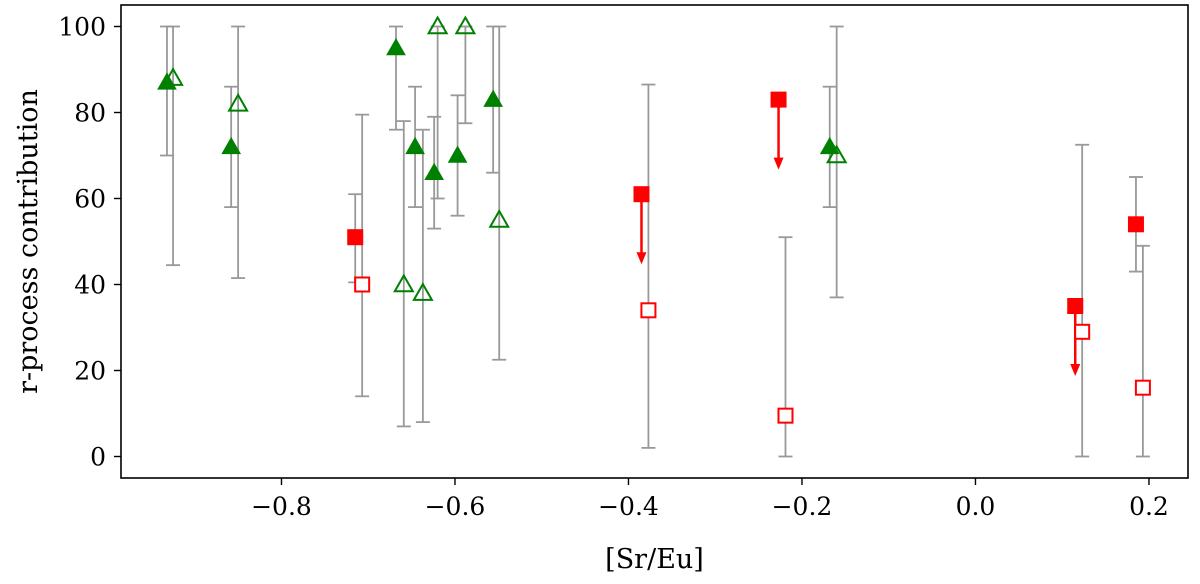  Describe the element at coordinates (98, 457) in the screenshot. I see `y-tick-label: 0` at that location.